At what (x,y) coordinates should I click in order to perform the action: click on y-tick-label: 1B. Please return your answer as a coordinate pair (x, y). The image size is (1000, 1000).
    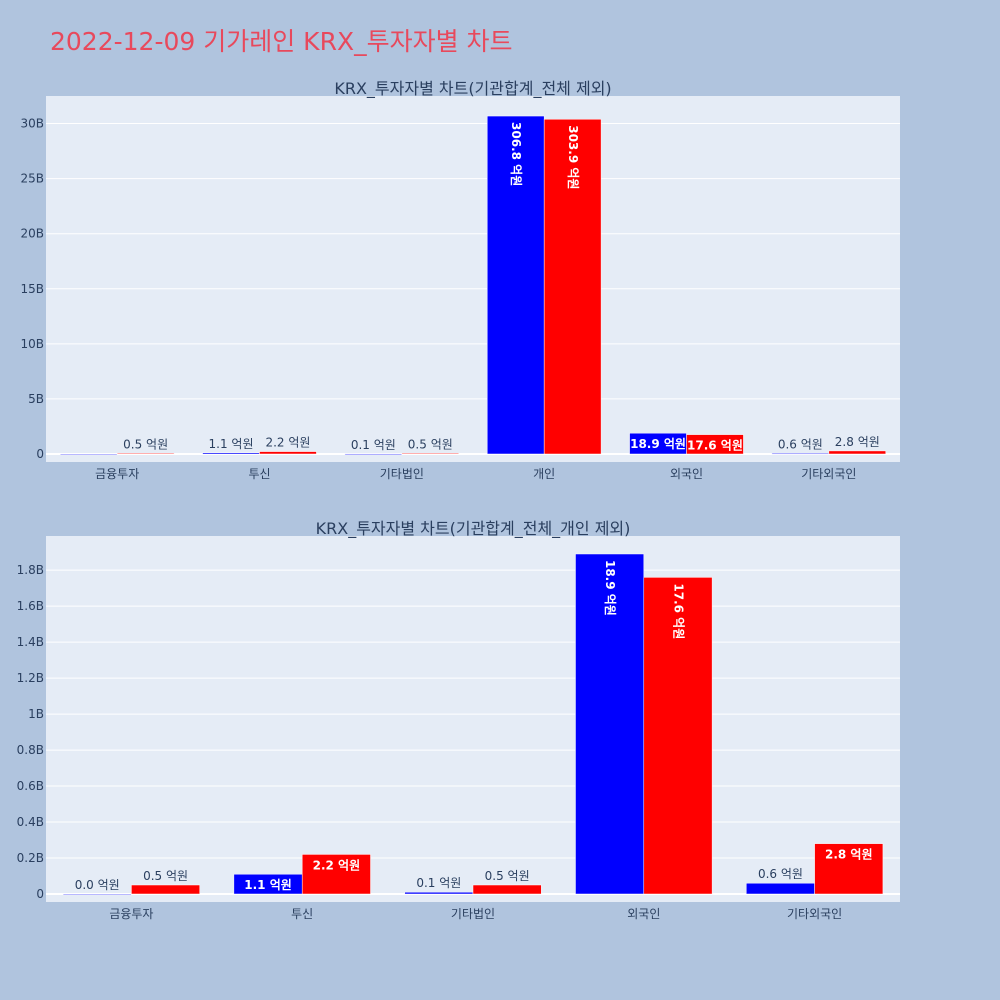
    Looking at the image, I should click on (36, 714).